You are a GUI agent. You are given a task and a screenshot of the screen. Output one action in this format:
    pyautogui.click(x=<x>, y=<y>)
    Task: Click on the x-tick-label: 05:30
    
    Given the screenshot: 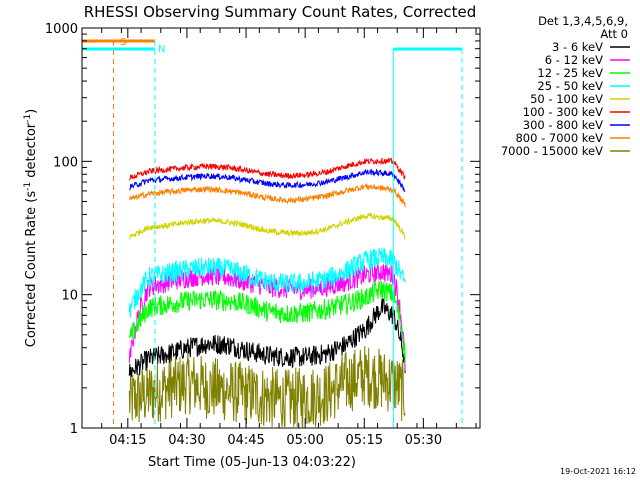 What is the action you would take?
    pyautogui.click(x=423, y=440)
    